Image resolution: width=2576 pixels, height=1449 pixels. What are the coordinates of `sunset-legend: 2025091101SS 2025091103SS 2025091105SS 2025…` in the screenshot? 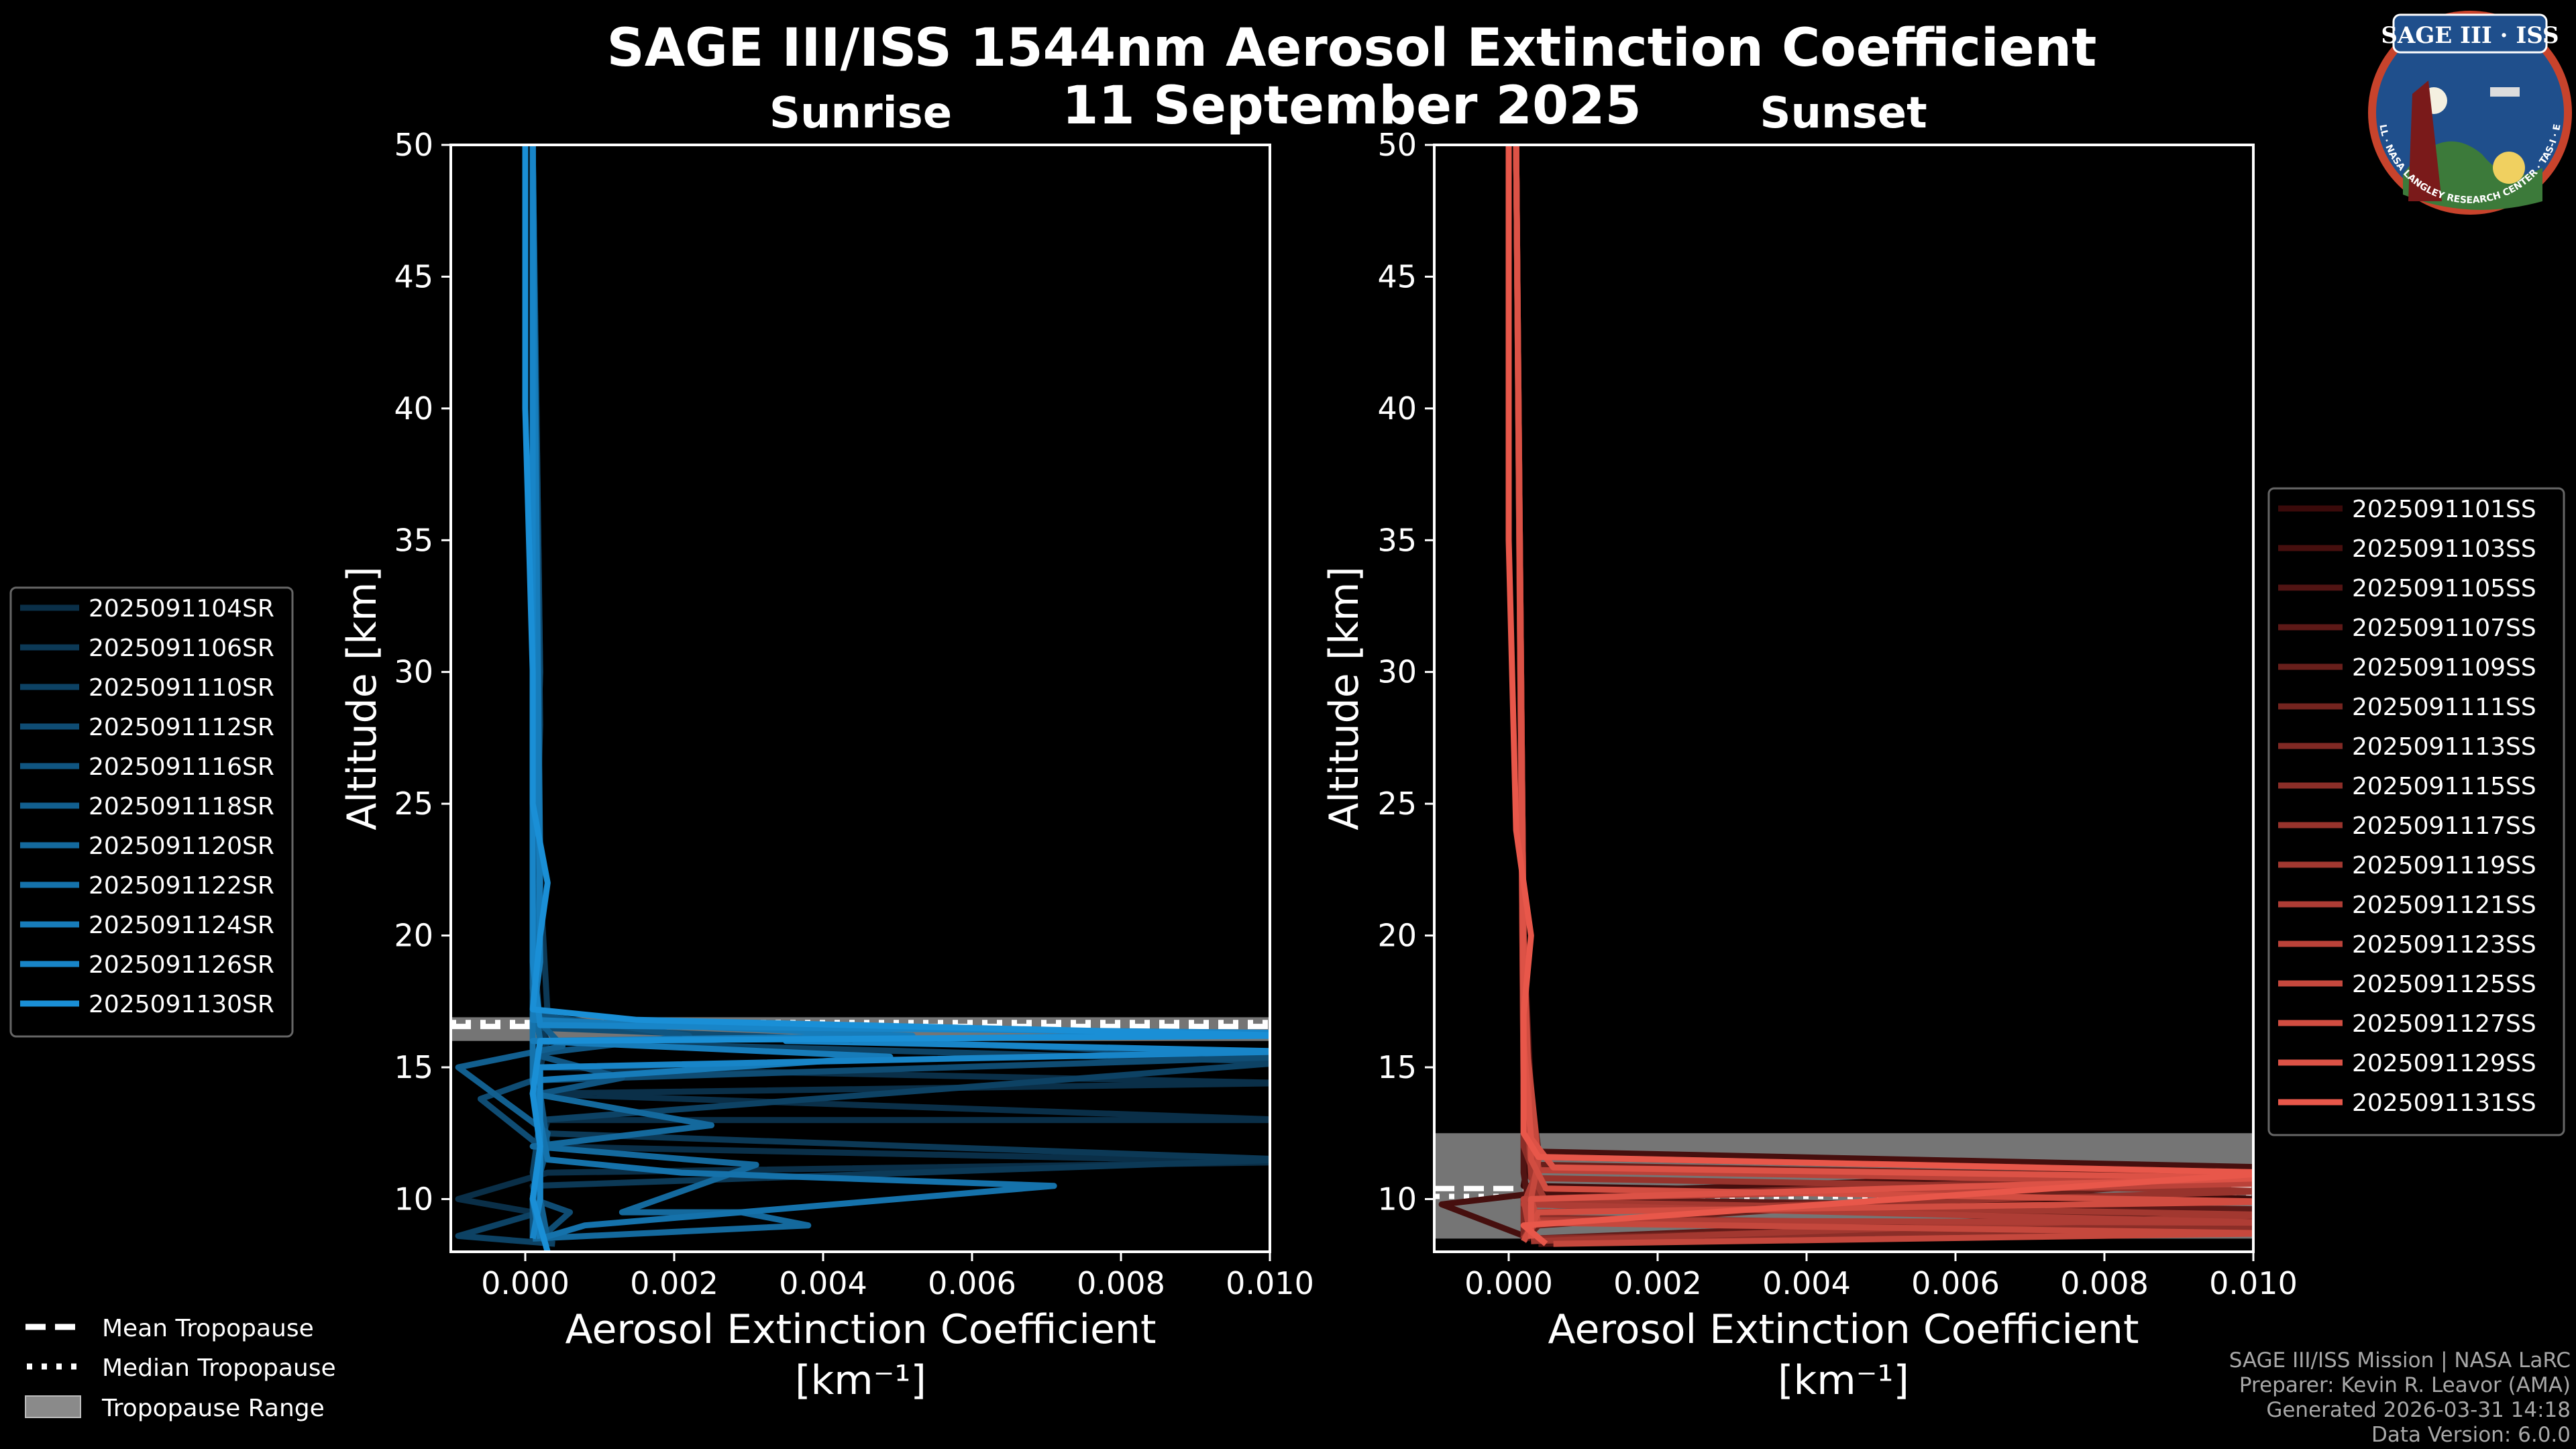 It's located at (2416, 811).